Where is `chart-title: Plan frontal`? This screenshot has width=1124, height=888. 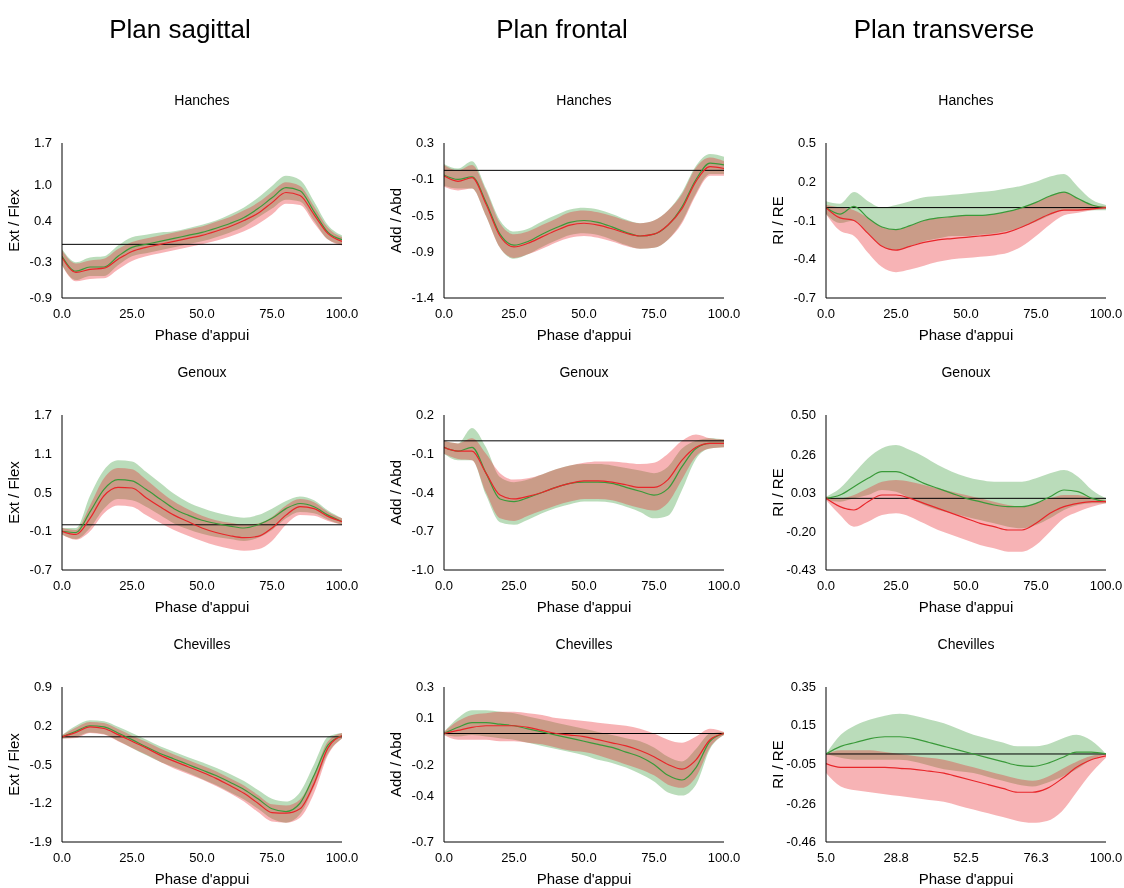
chart-title: Plan frontal is located at coordinates (562, 29).